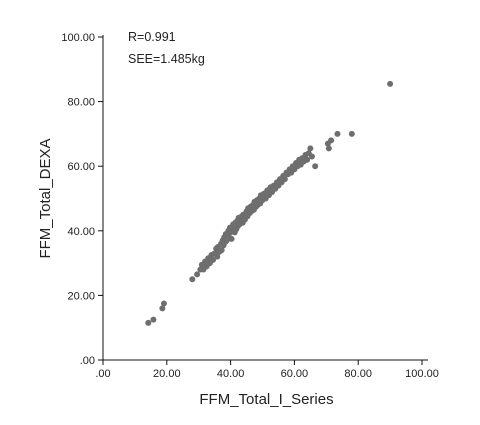 This screenshot has height=425, width=480. I want to click on y-tick-label: 20.00, so click(81, 296).